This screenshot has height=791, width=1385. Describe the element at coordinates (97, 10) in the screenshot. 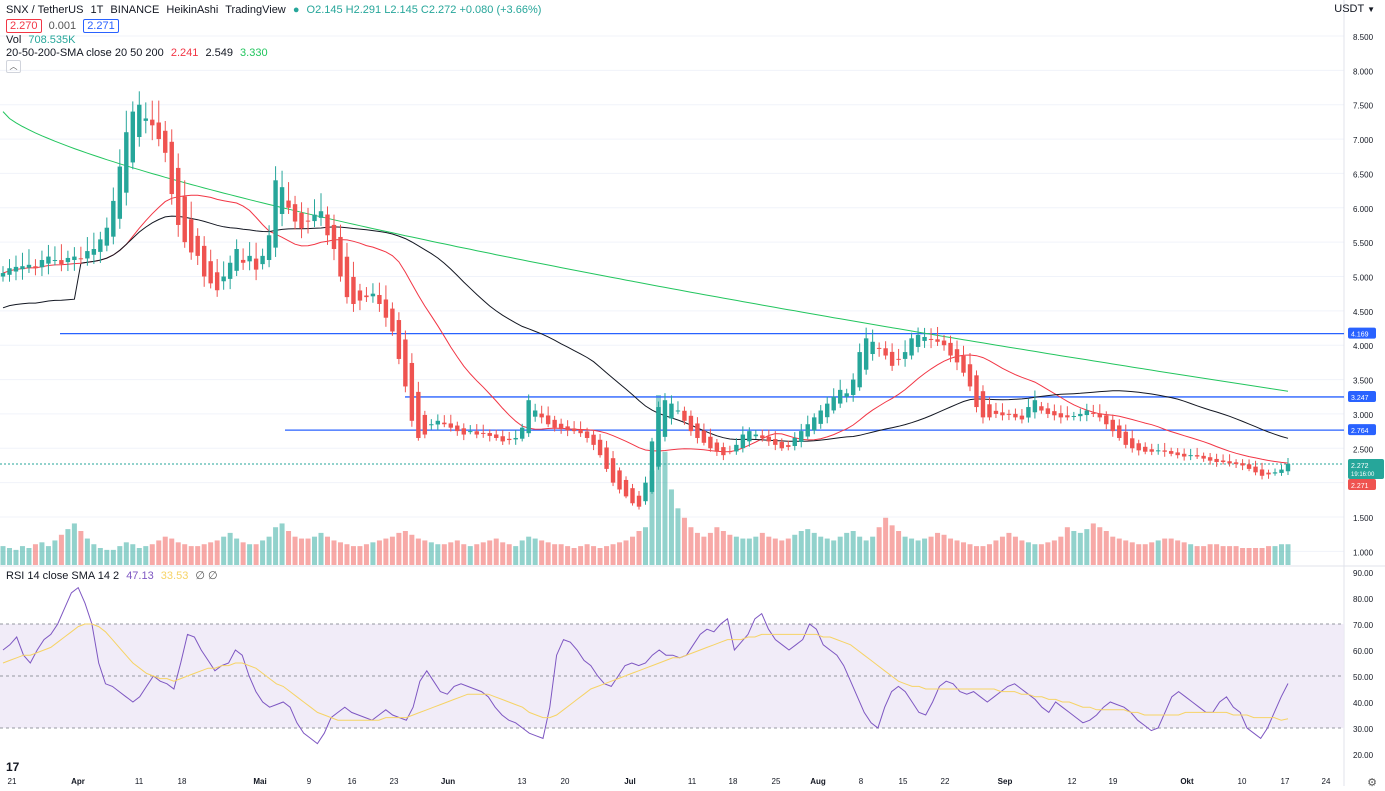

I see `interval-label: 1T` at that location.